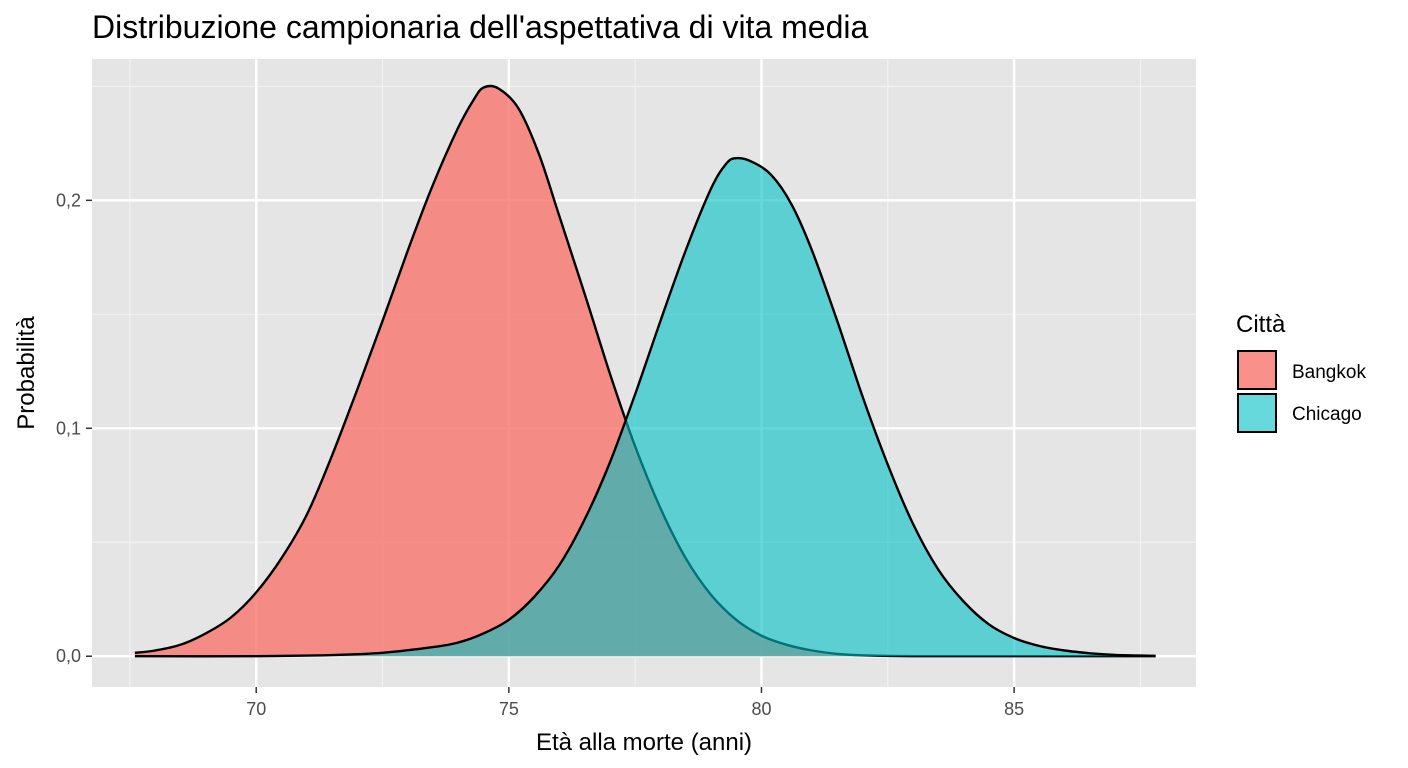 This screenshot has width=1408, height=768. What do you see at coordinates (26, 373) in the screenshot?
I see `y-axis-title: Probabilità` at bounding box center [26, 373].